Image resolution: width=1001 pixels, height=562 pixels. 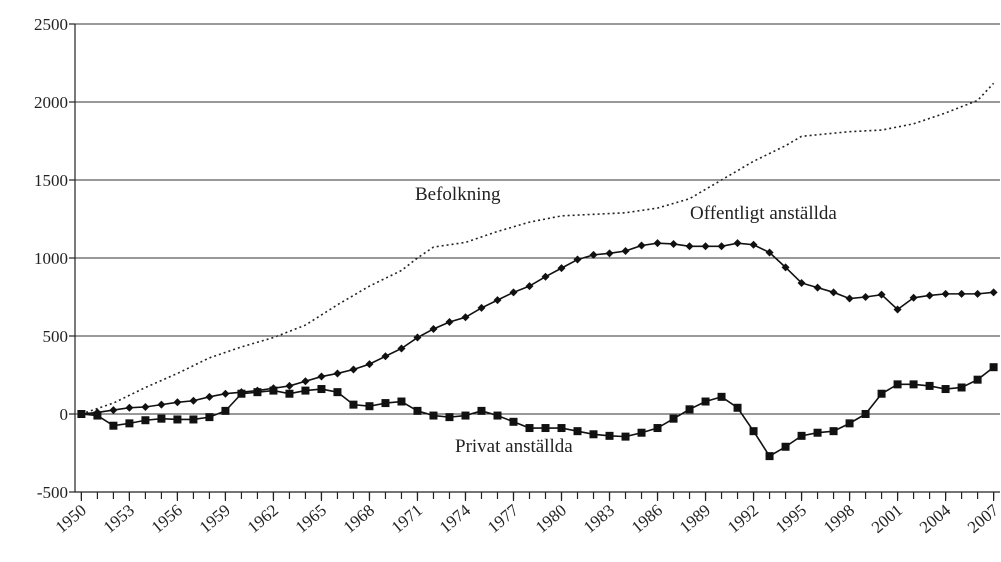 I want to click on x-tick-label: 1968, so click(x=359, y=519).